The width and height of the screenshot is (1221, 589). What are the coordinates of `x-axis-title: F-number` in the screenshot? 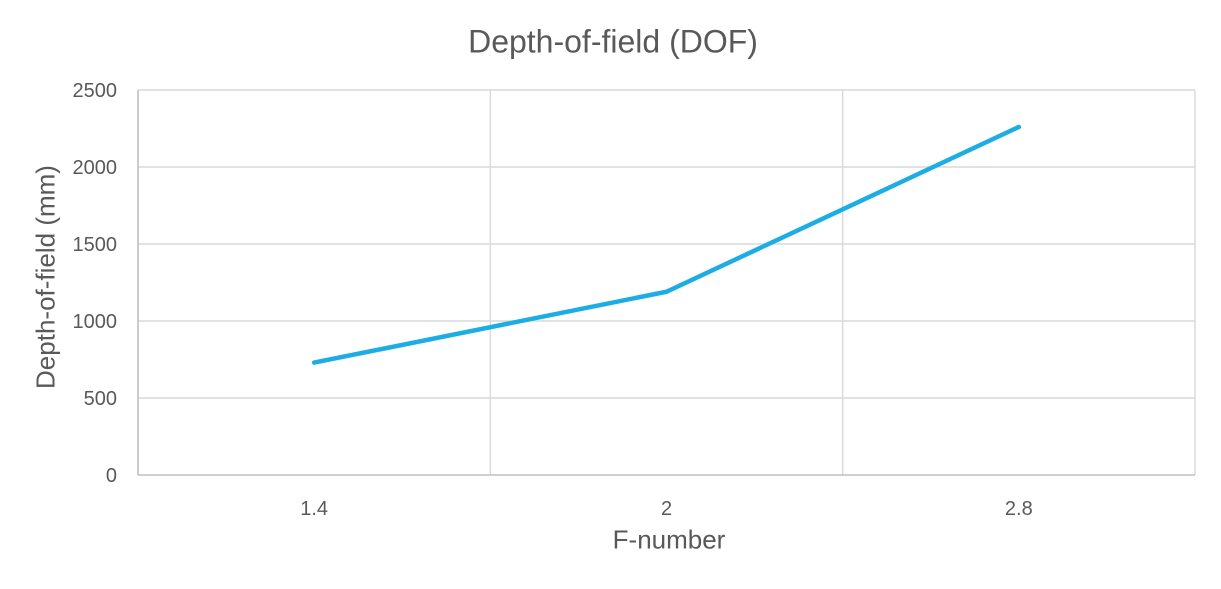 It's located at (669, 539).